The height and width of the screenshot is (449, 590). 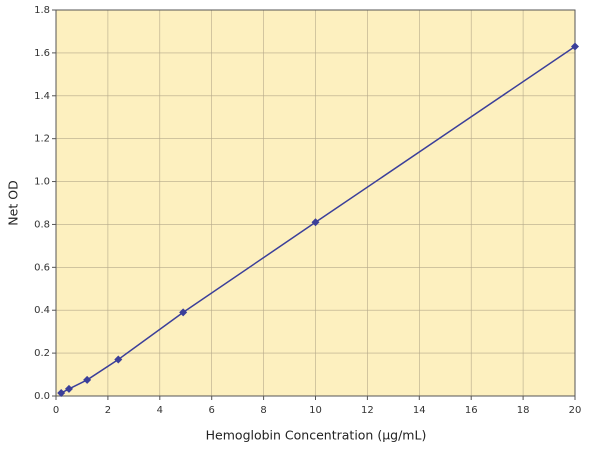 I want to click on x-tick-label: 14, so click(x=419, y=410).